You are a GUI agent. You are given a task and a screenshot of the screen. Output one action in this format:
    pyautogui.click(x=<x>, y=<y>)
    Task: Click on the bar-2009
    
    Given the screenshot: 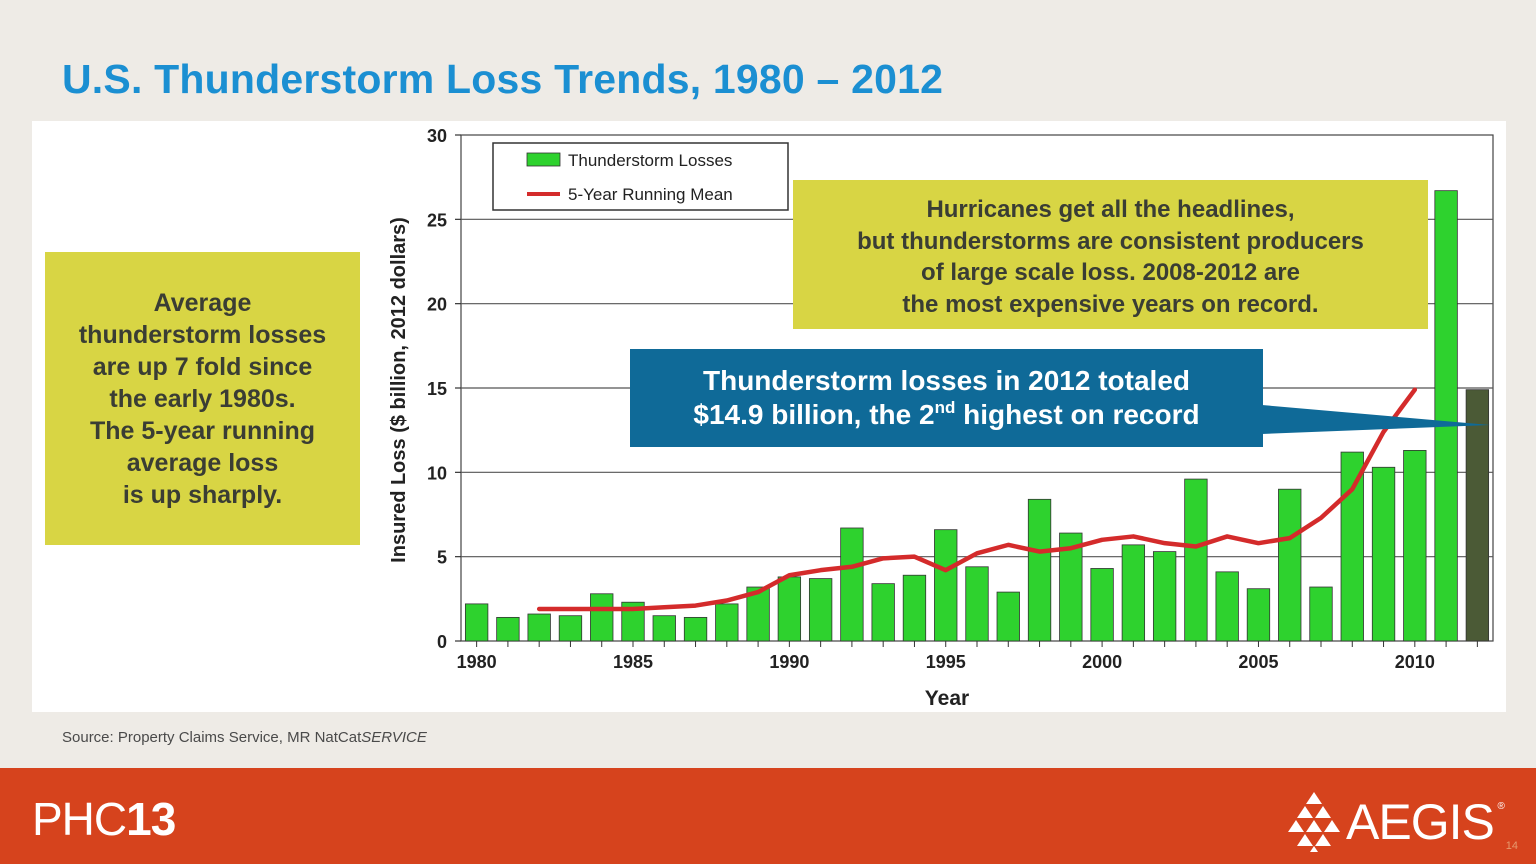 What is the action you would take?
    pyautogui.click(x=1383, y=554)
    